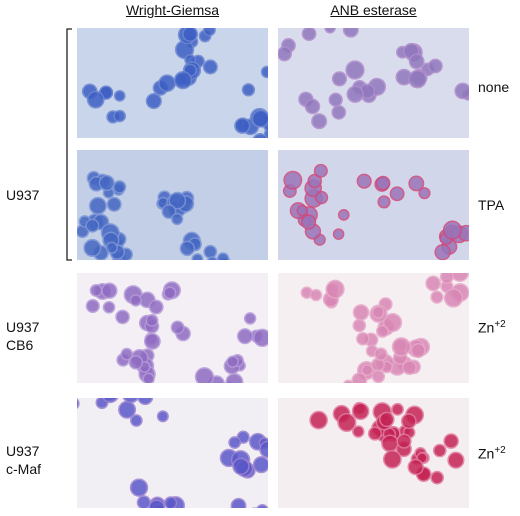  I want to click on group-label: U937 CB6, so click(22, 336).